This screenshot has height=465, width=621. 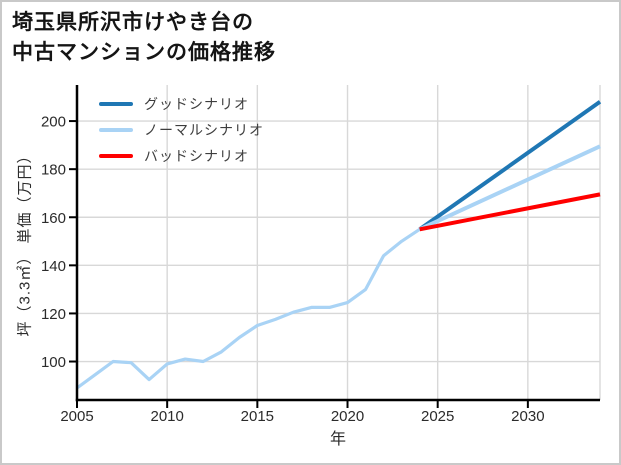 I want to click on x-tick-label: 2015, so click(x=257, y=416).